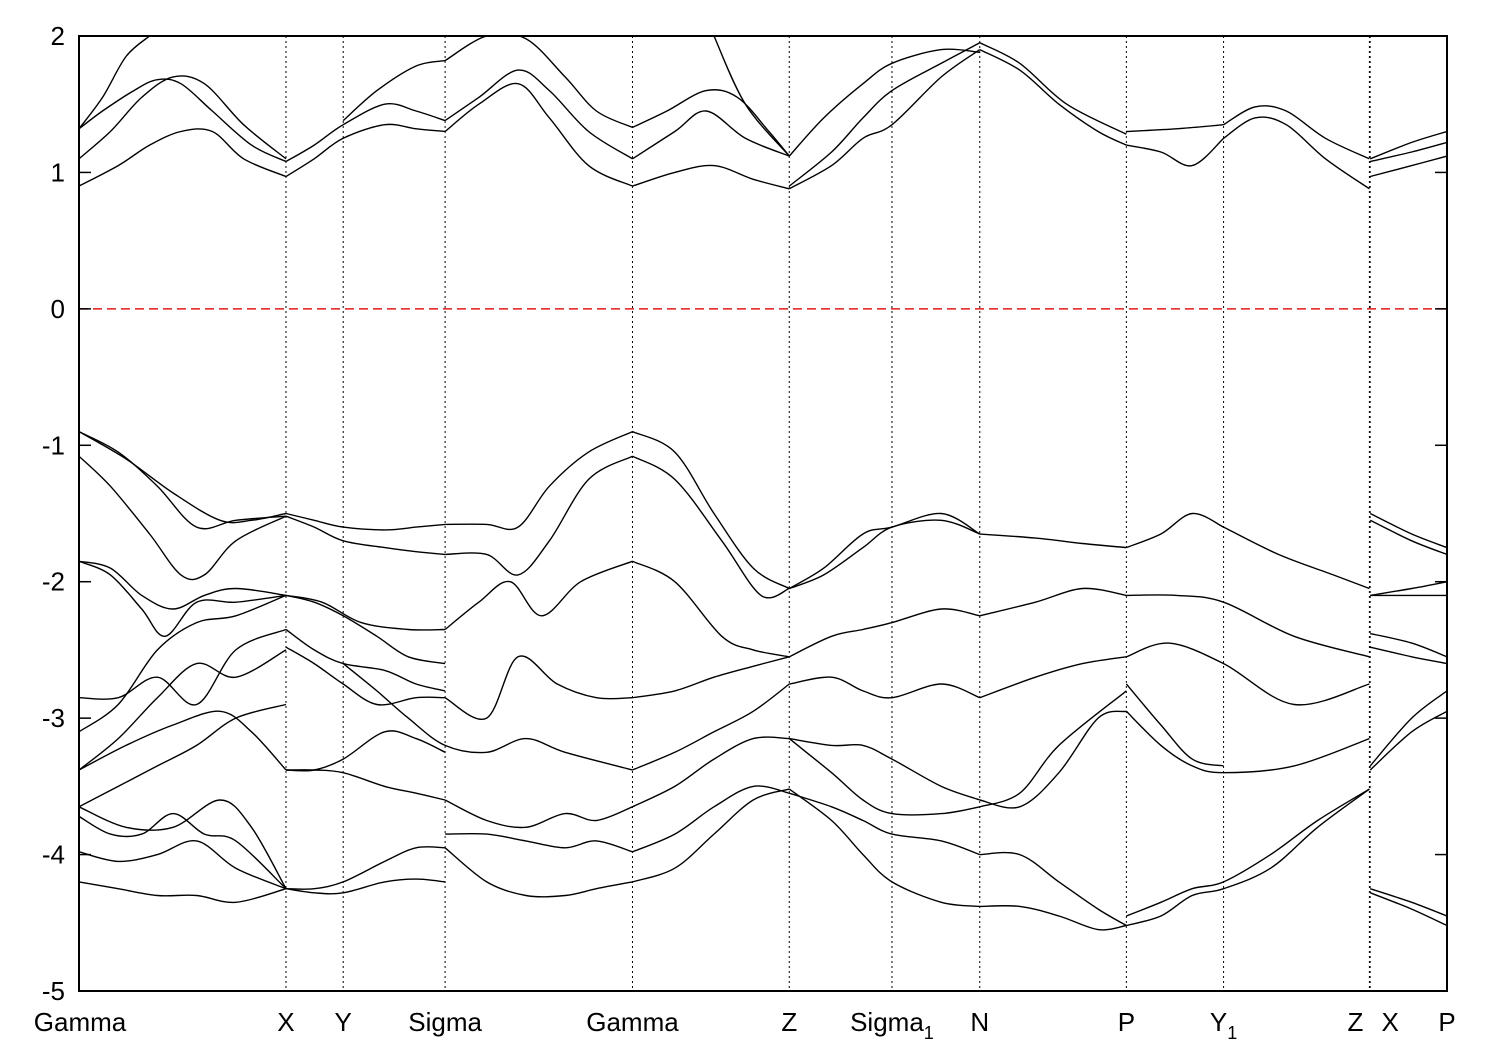 The height and width of the screenshot is (1050, 1500). I want to click on x-tick-label-y: Y1, so click(1223, 1025).